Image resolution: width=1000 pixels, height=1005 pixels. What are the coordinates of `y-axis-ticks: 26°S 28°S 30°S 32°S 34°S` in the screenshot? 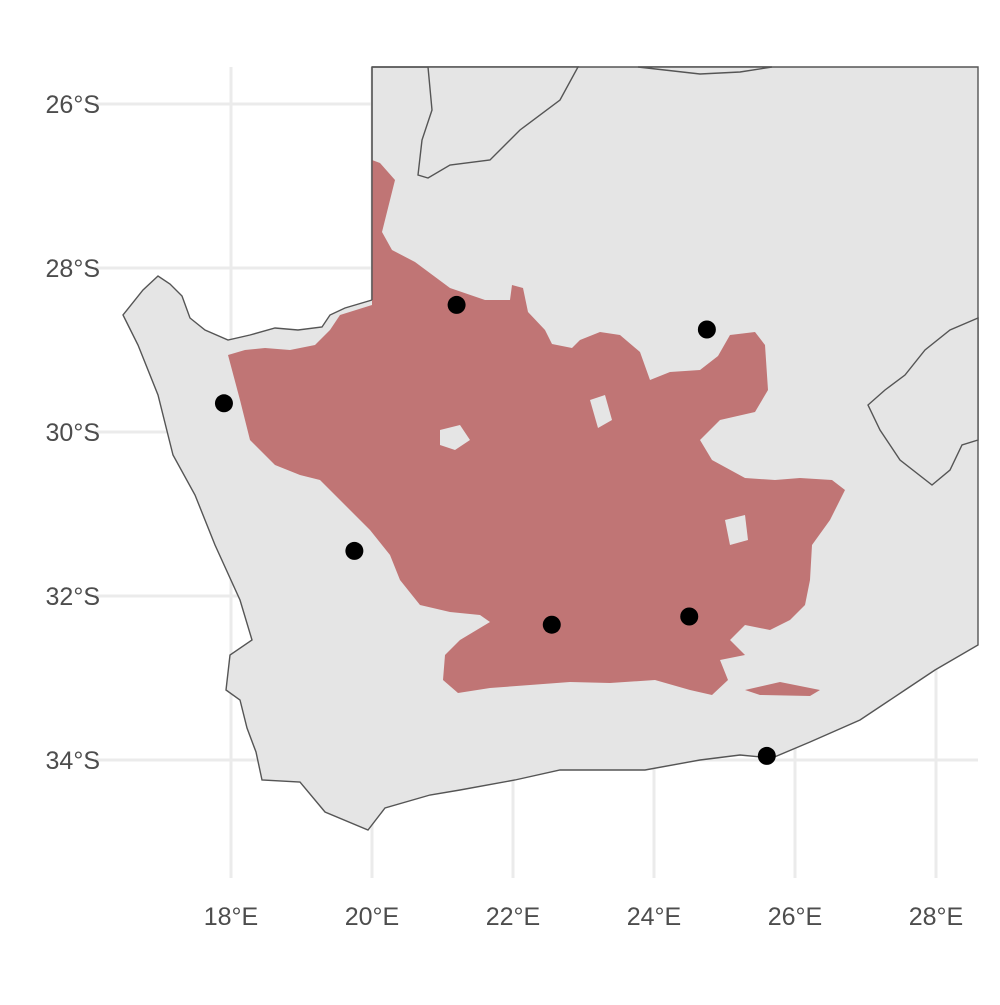 It's located at (73, 433).